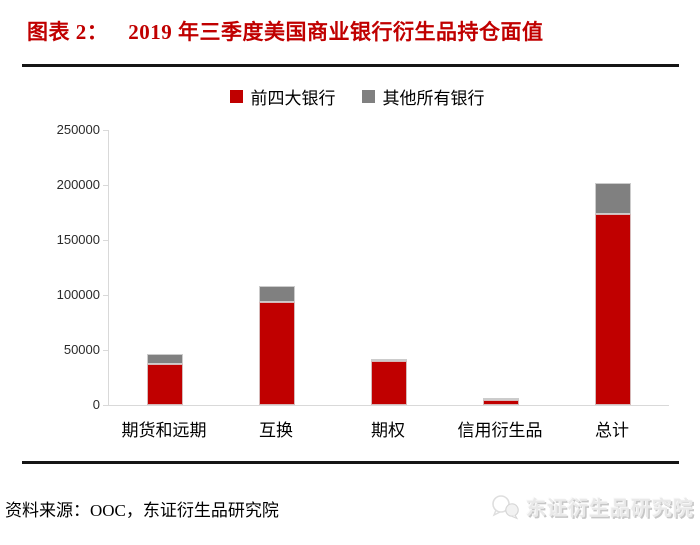  I want to click on x-tick-label: 信用衍生品, so click(500, 430).